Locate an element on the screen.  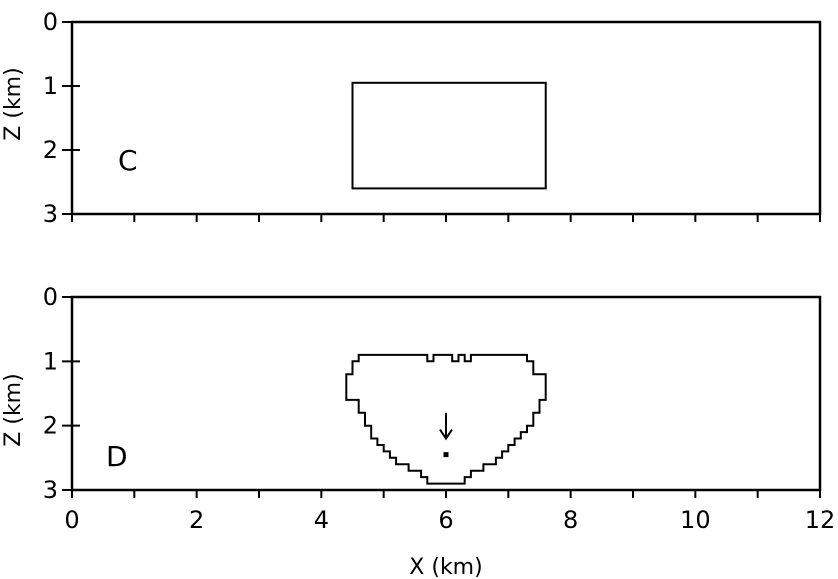
anomaly-rectangle is located at coordinates (449, 135).